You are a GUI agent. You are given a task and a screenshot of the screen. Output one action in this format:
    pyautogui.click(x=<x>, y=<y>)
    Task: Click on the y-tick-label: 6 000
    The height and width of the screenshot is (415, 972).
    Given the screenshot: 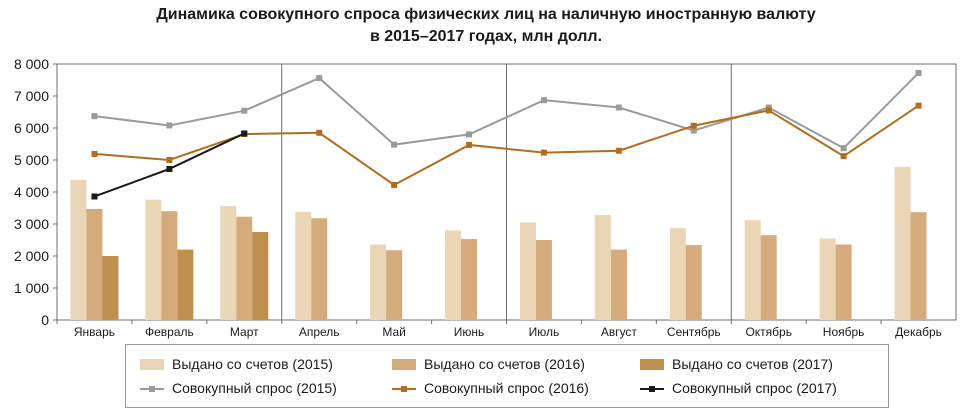 What is the action you would take?
    pyautogui.click(x=31, y=128)
    